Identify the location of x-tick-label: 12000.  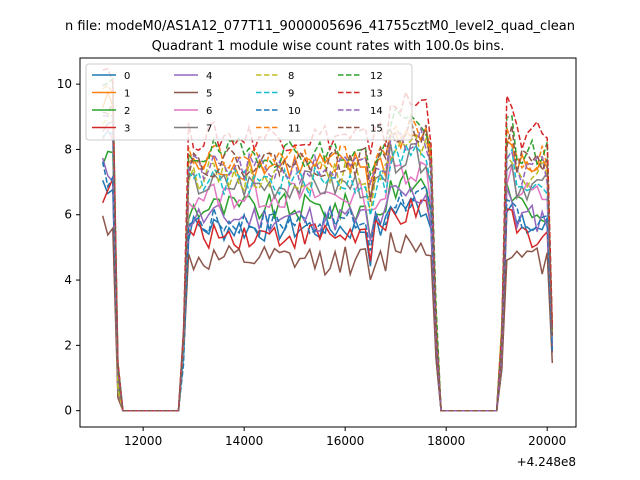
(143, 441).